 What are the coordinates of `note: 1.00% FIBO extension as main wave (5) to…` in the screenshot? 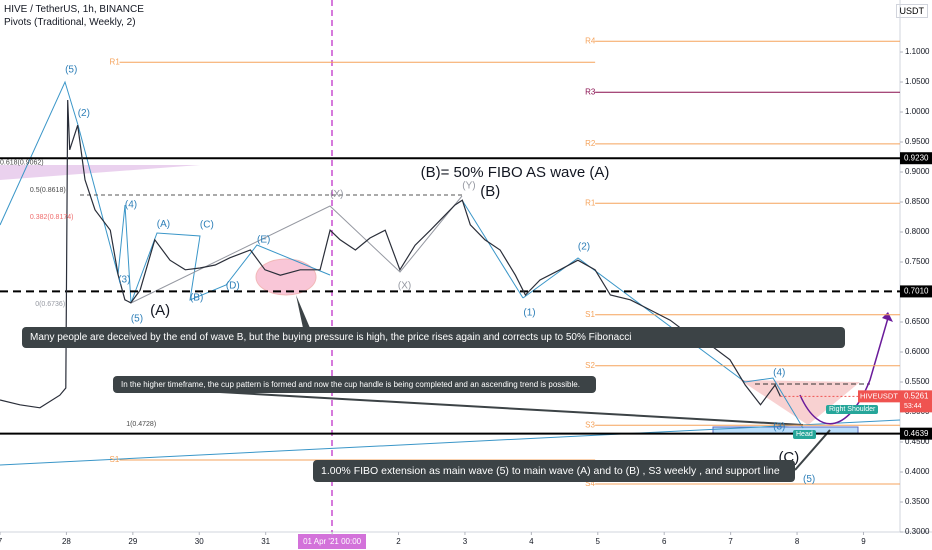 It's located at (554, 471).